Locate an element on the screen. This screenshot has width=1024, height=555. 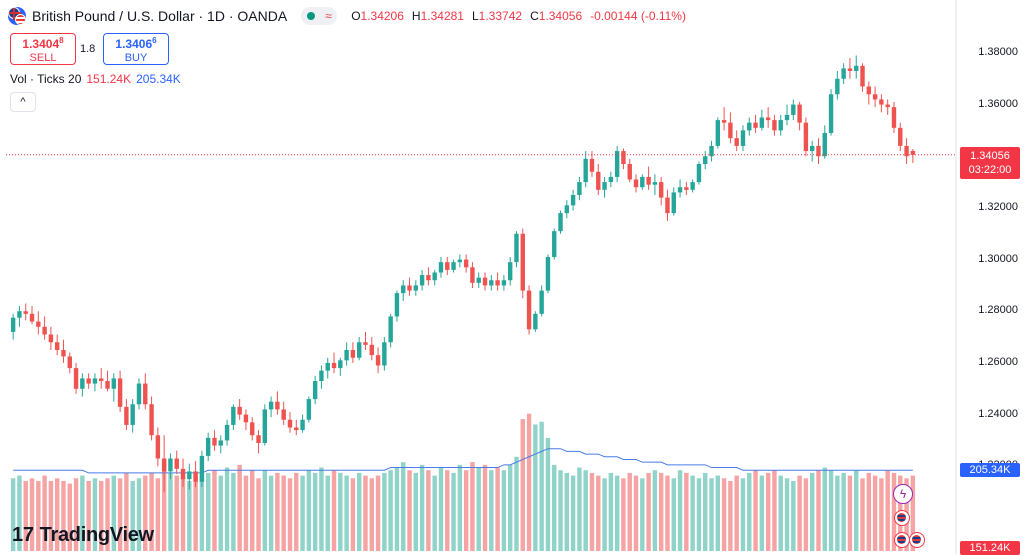
wave-icon: ≈ is located at coordinates (328, 16).